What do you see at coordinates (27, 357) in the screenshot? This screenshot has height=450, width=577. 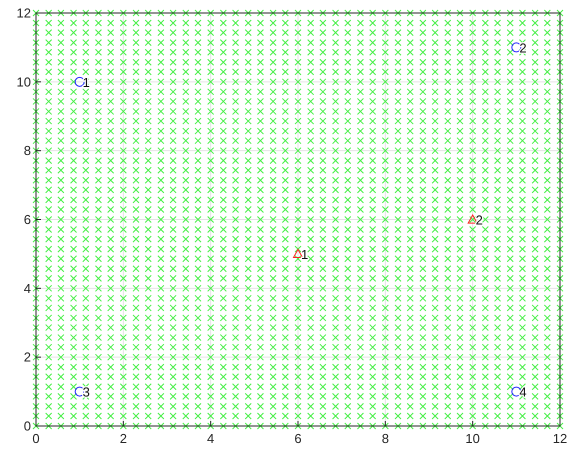 I see `y-tick-label: 2` at bounding box center [27, 357].